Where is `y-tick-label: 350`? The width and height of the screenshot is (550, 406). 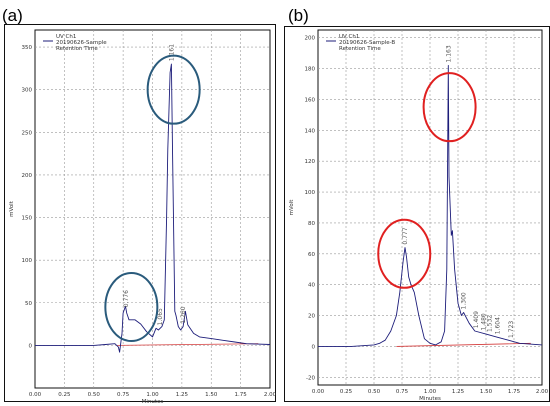 y-tick-label: 350 is located at coordinates (27, 48).